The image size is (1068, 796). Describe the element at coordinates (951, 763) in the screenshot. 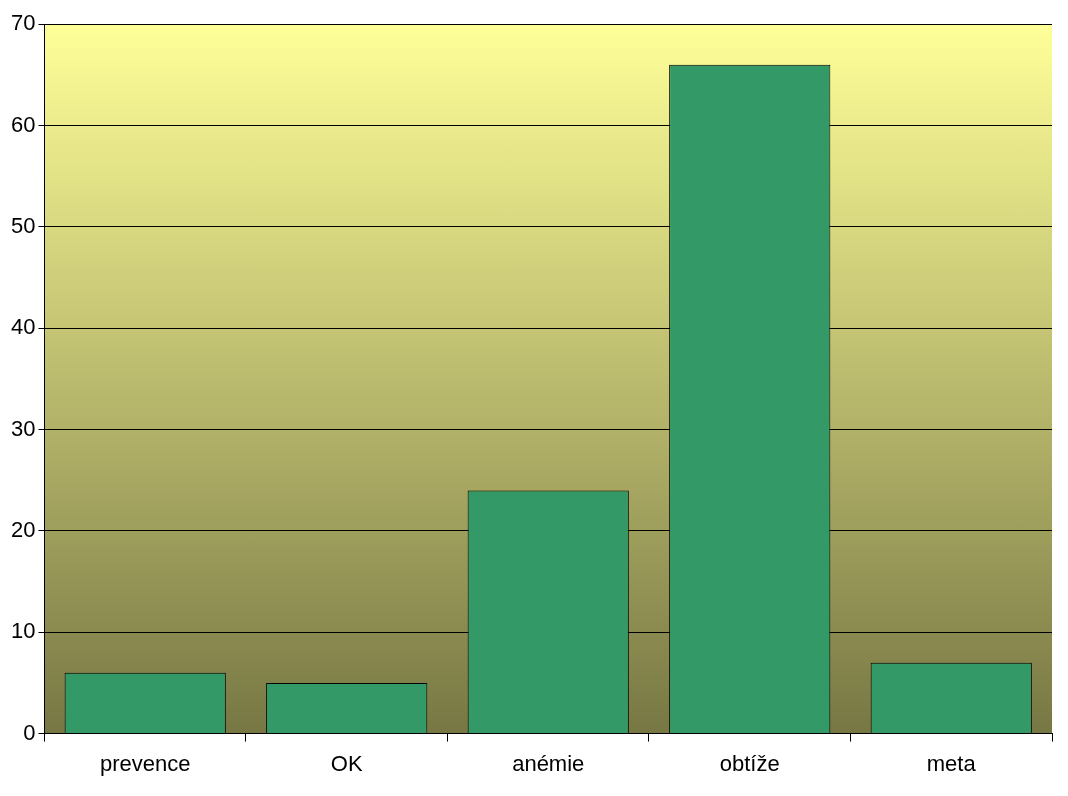

I see `x-tick-label: meta` at that location.